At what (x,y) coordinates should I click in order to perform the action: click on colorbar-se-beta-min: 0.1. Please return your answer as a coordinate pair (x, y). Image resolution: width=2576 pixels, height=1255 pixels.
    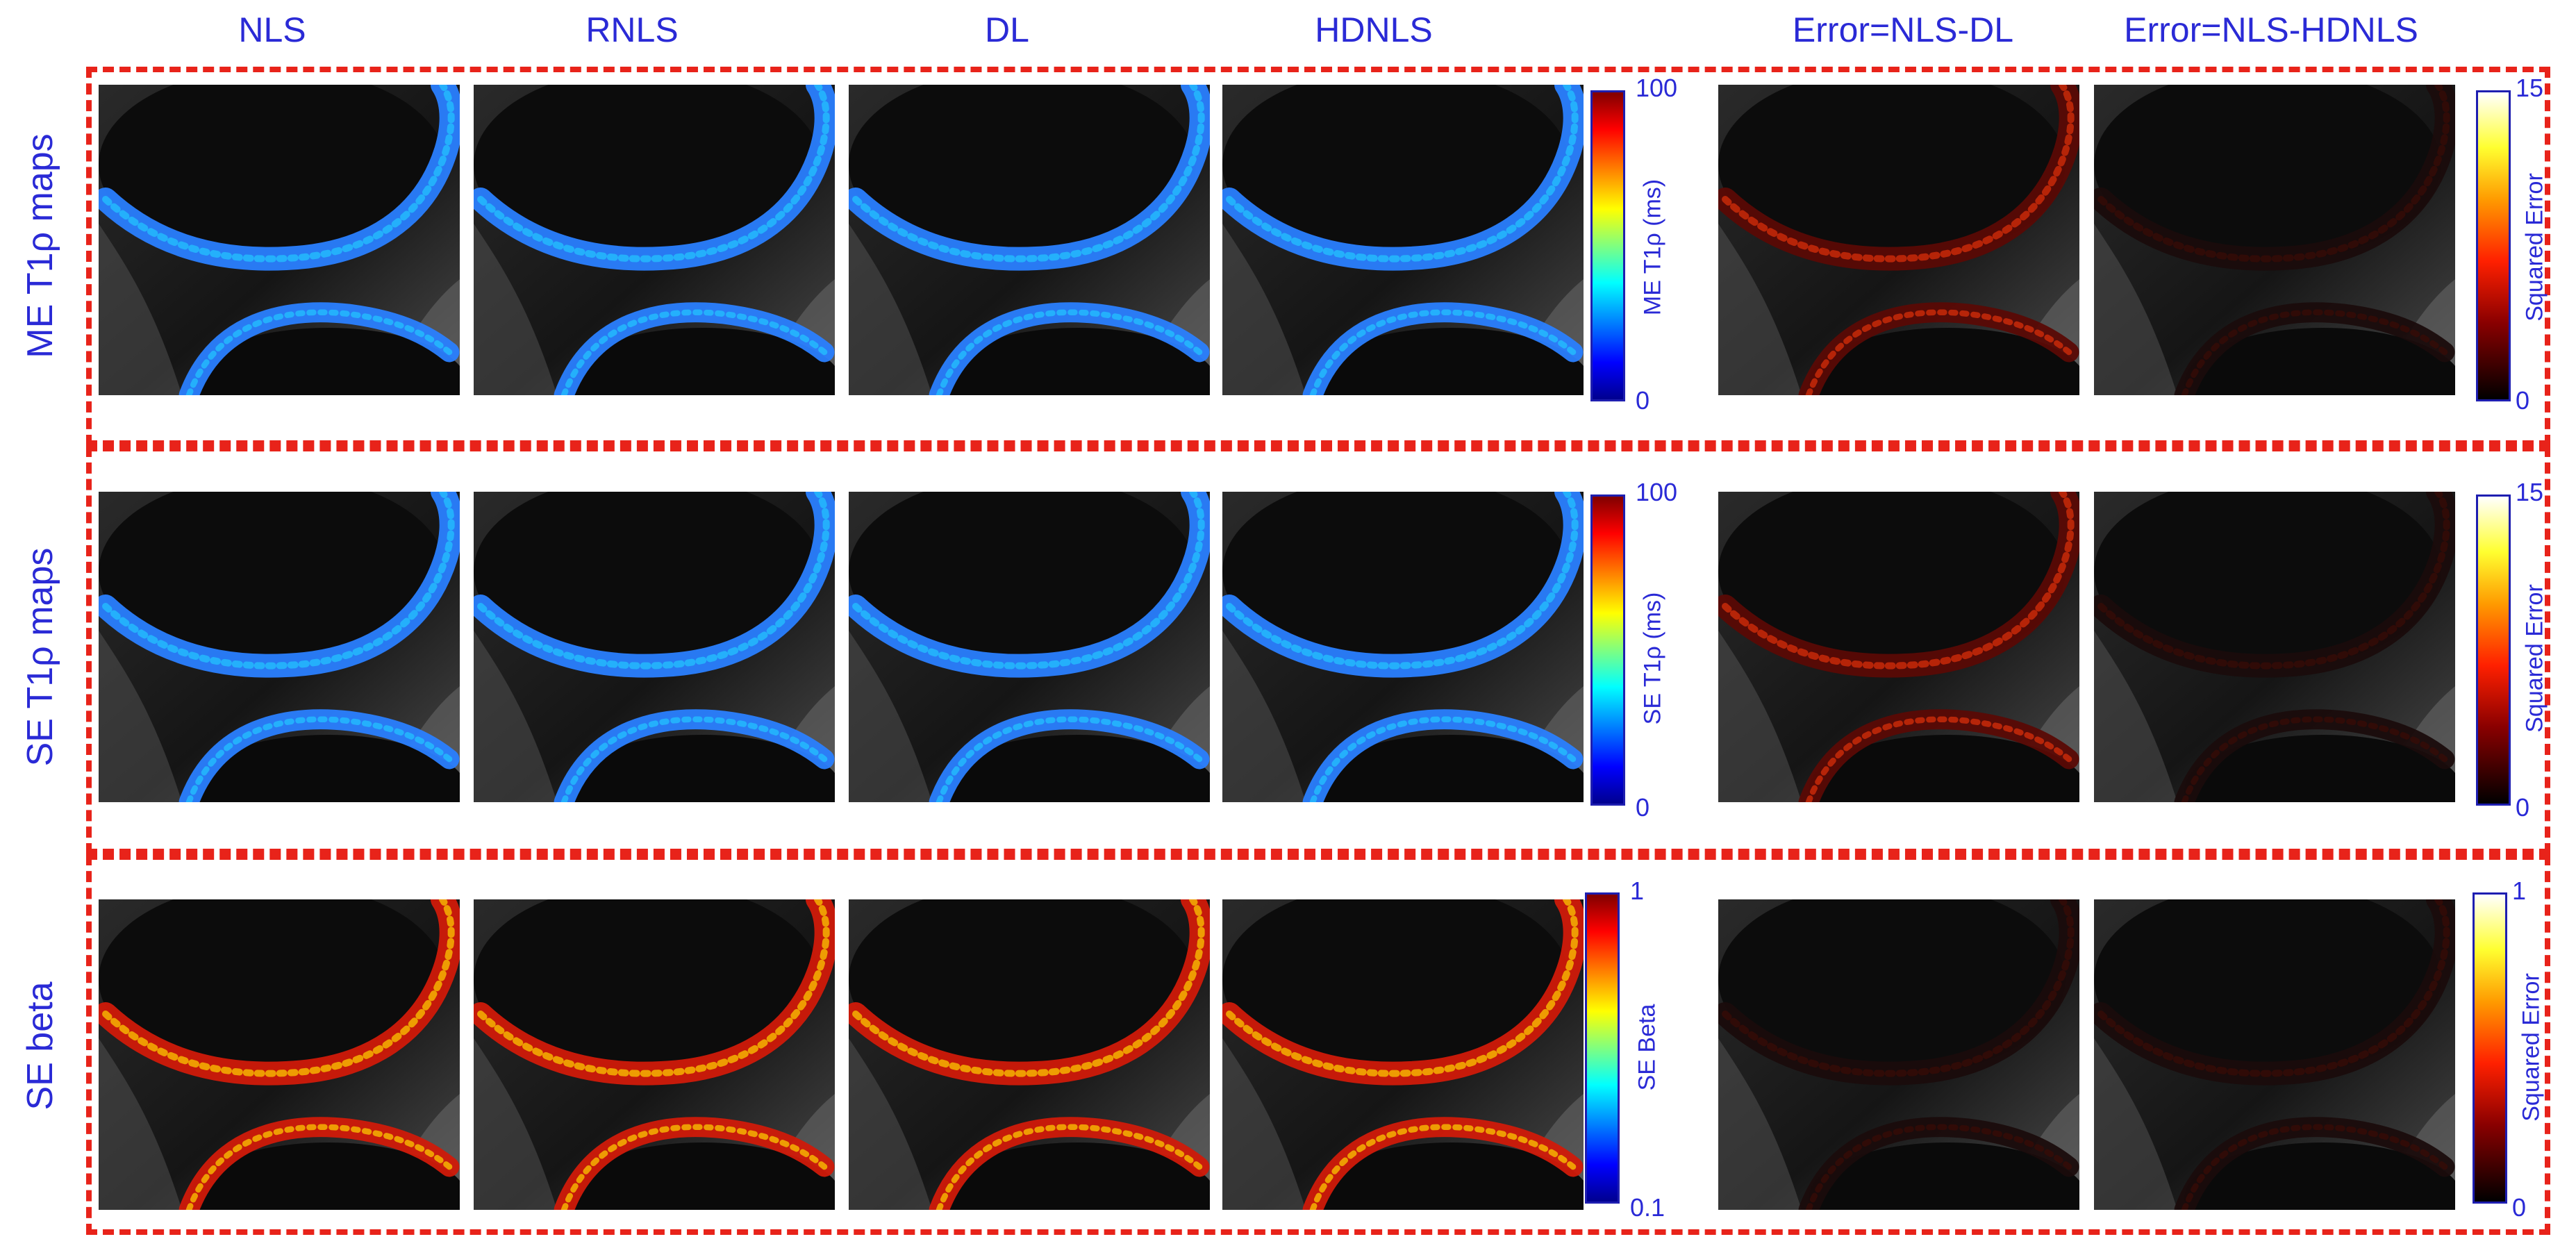
    Looking at the image, I should click on (1647, 1207).